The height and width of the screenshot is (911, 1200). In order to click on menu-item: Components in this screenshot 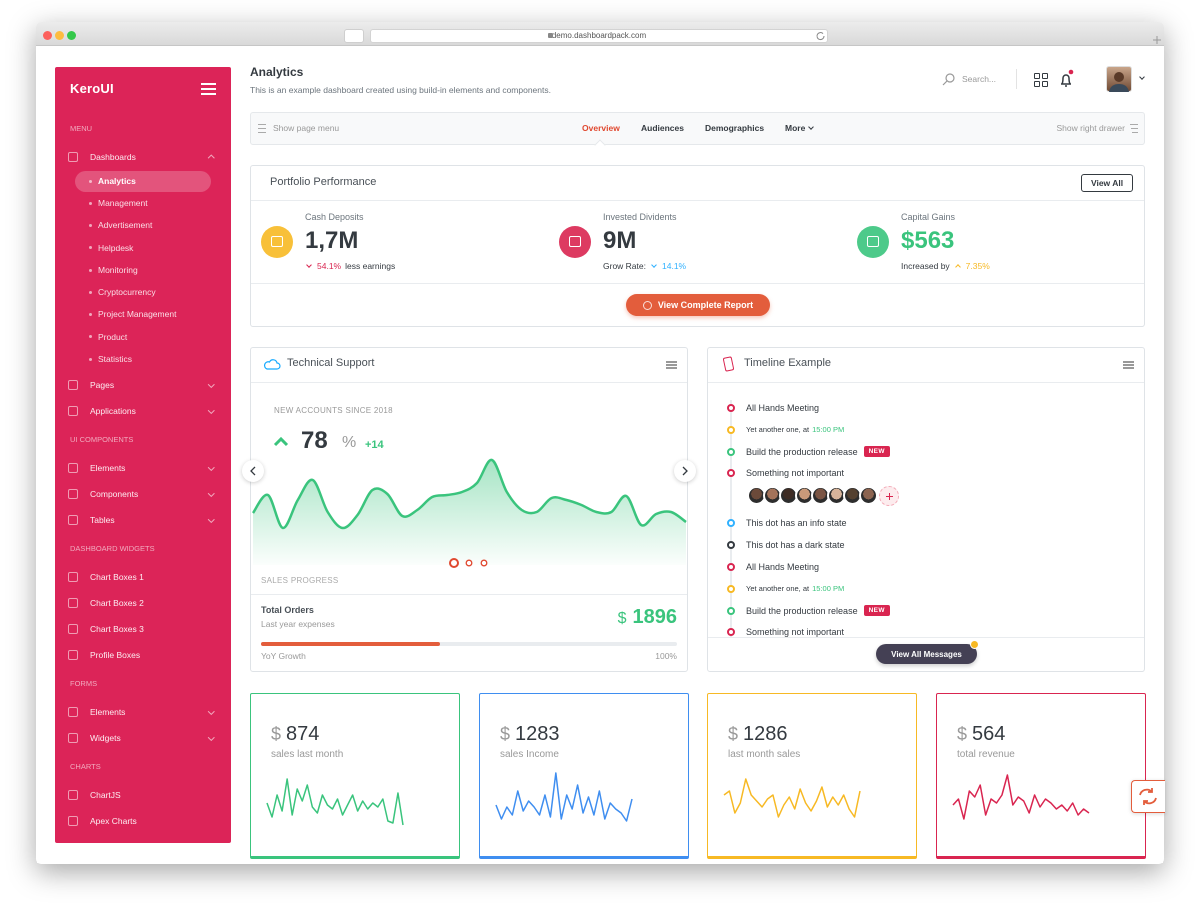, I will do `click(114, 493)`.